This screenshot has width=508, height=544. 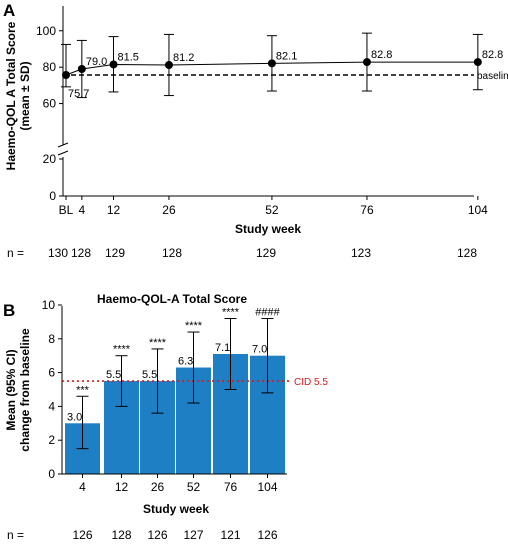 I want to click on panel-b-letter: B, so click(x=9, y=310).